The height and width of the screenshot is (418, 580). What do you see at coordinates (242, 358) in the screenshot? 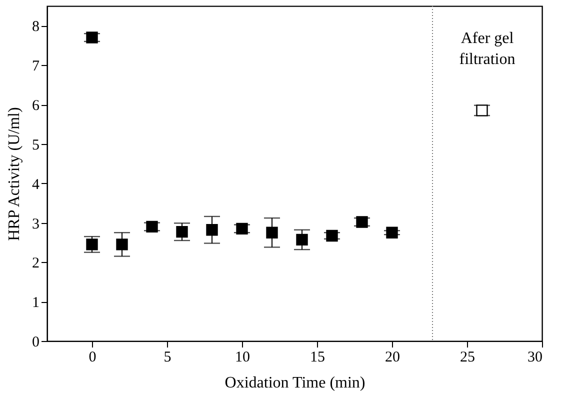
I see `x-tick-label: 10` at bounding box center [242, 358].